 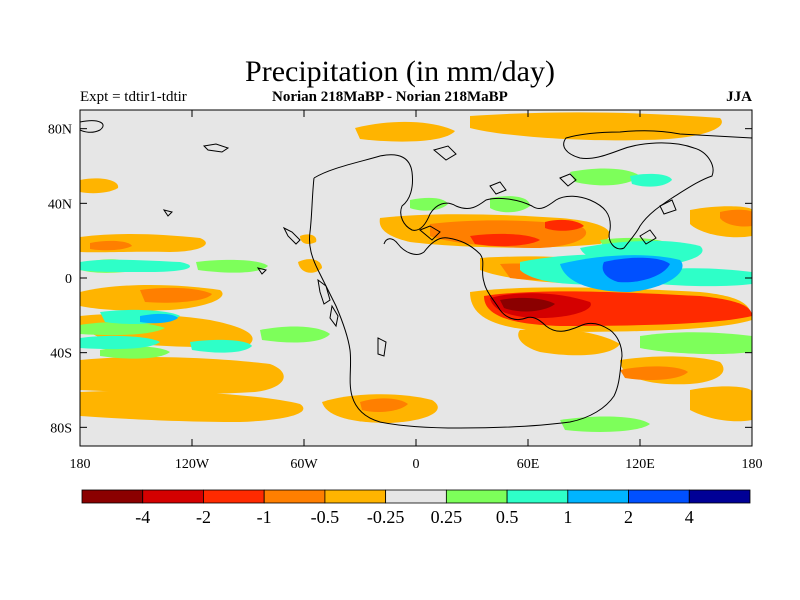 What do you see at coordinates (61, 354) in the screenshot?
I see `lat-tick-label: 40S` at bounding box center [61, 354].